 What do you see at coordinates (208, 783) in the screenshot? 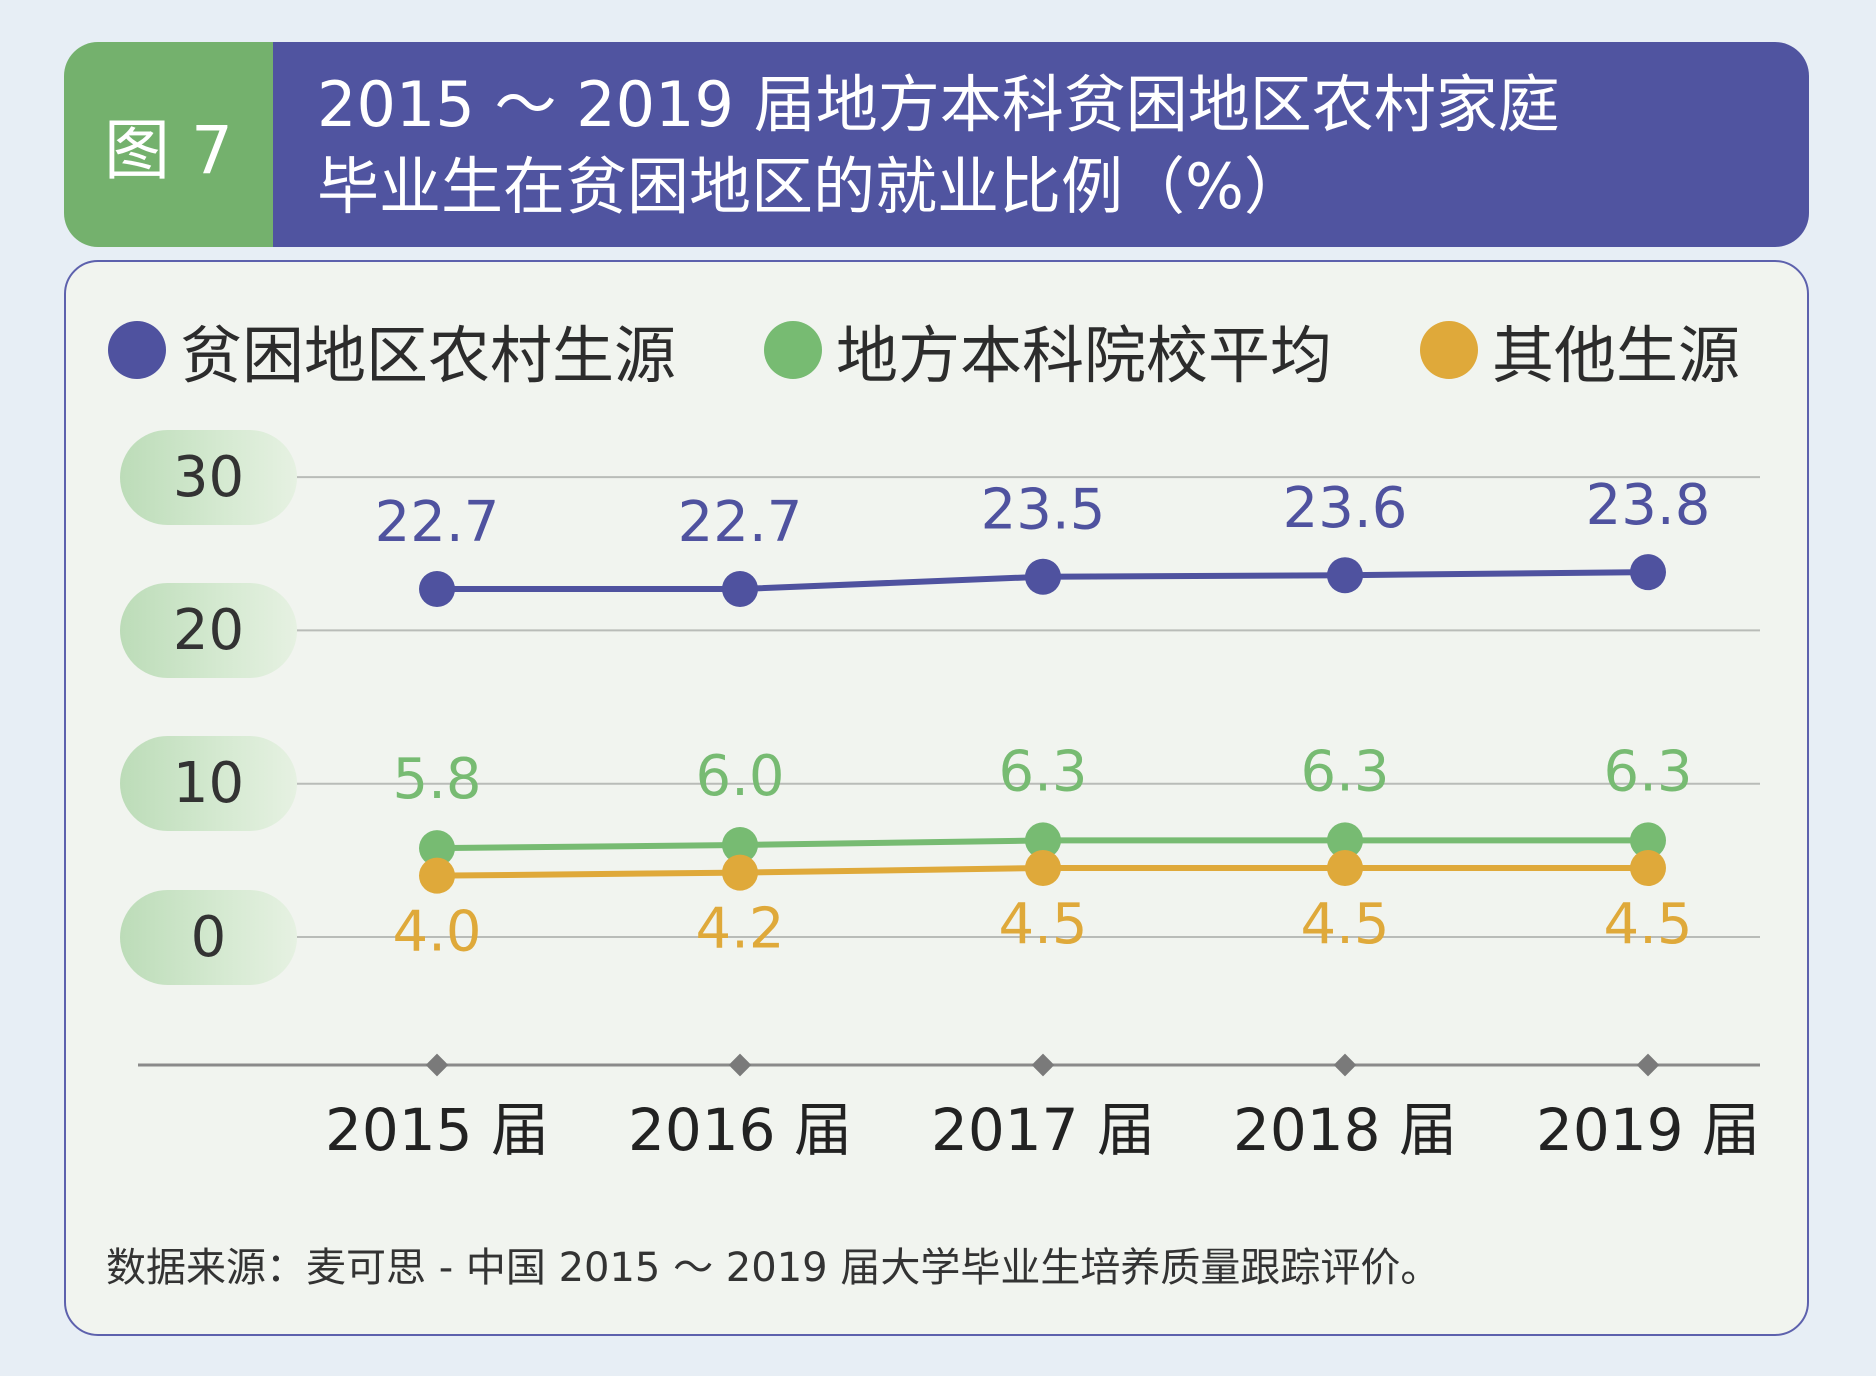
I see `y-tick-10: 10` at bounding box center [208, 783].